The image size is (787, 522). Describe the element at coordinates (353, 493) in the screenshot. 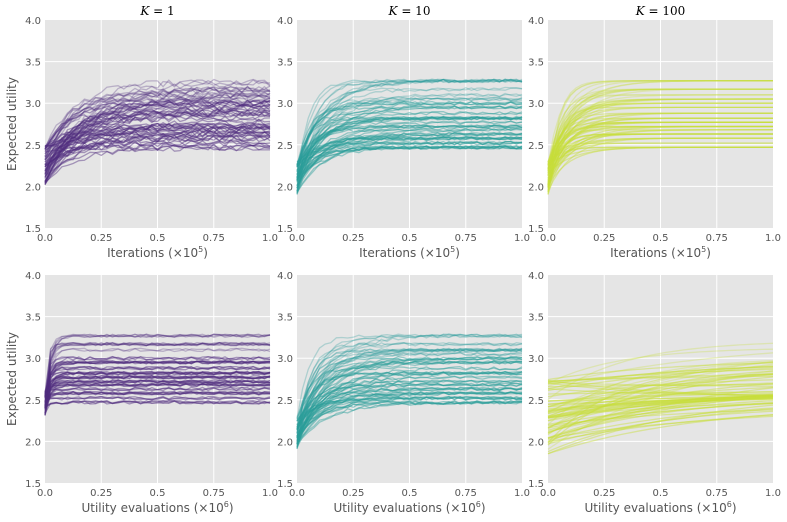

I see `x-tick-label: 0.25` at that location.